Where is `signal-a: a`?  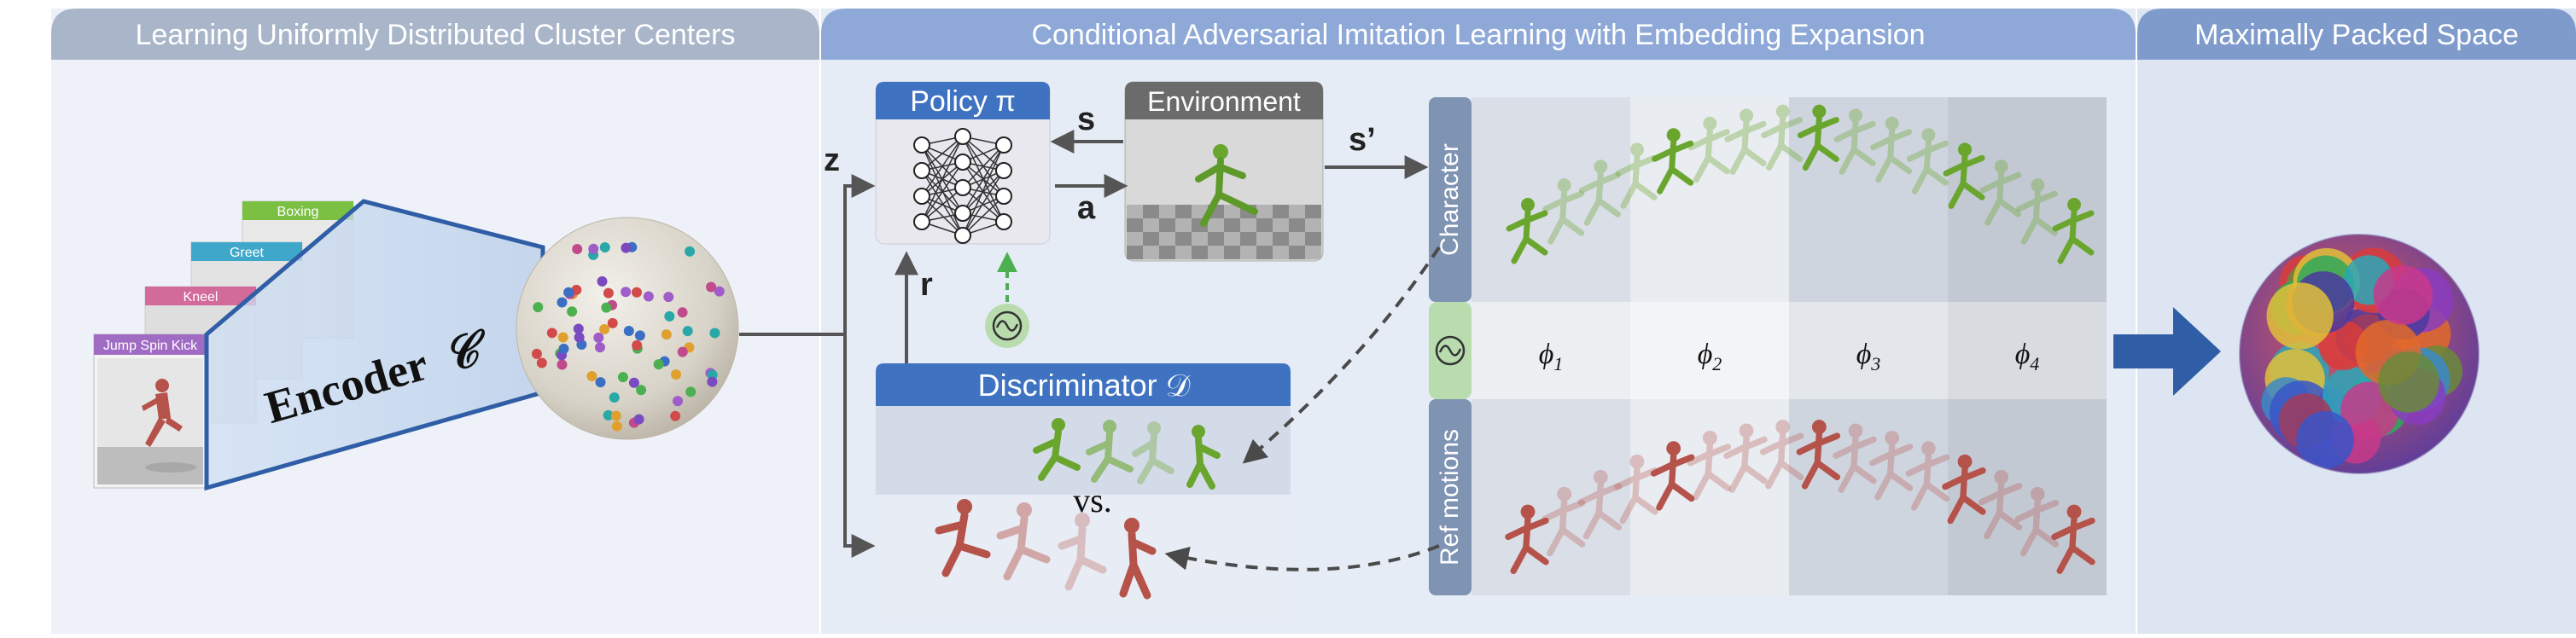 signal-a: a is located at coordinates (1086, 208).